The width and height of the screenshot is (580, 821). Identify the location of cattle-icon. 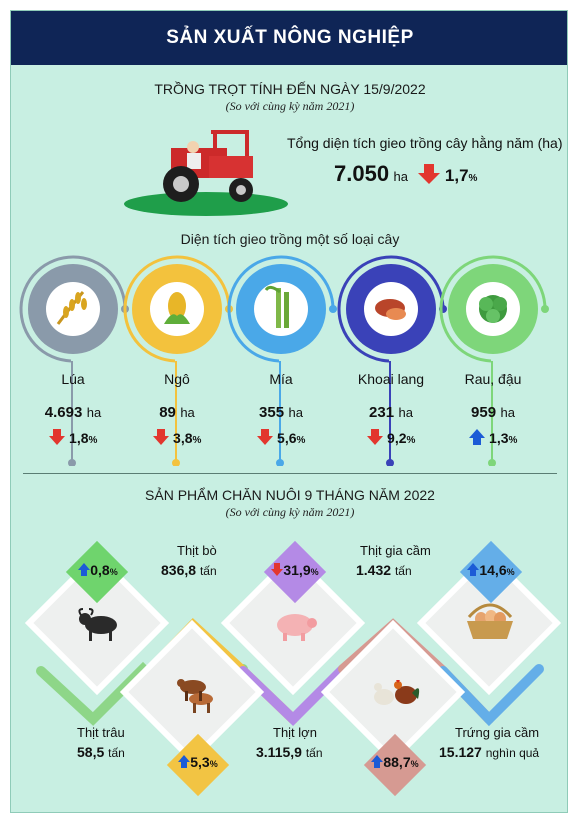
(195, 696).